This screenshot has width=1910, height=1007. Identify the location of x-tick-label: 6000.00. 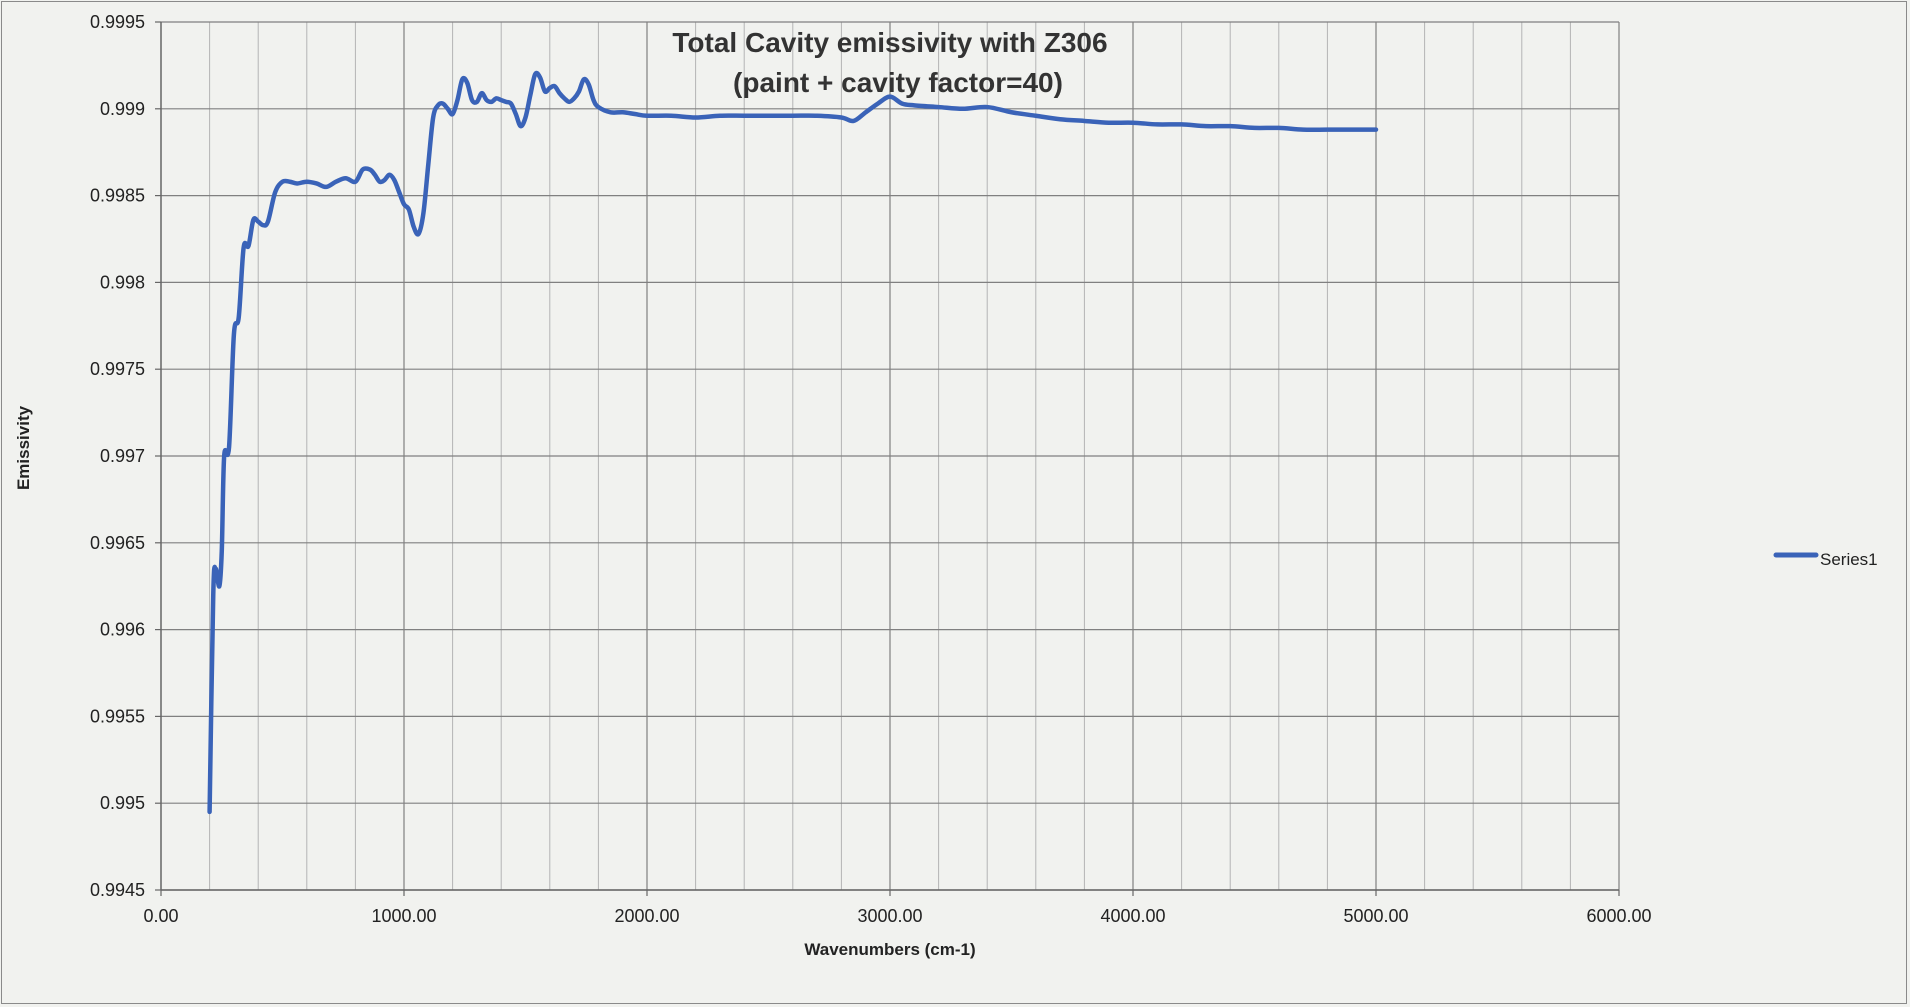
(1618, 916).